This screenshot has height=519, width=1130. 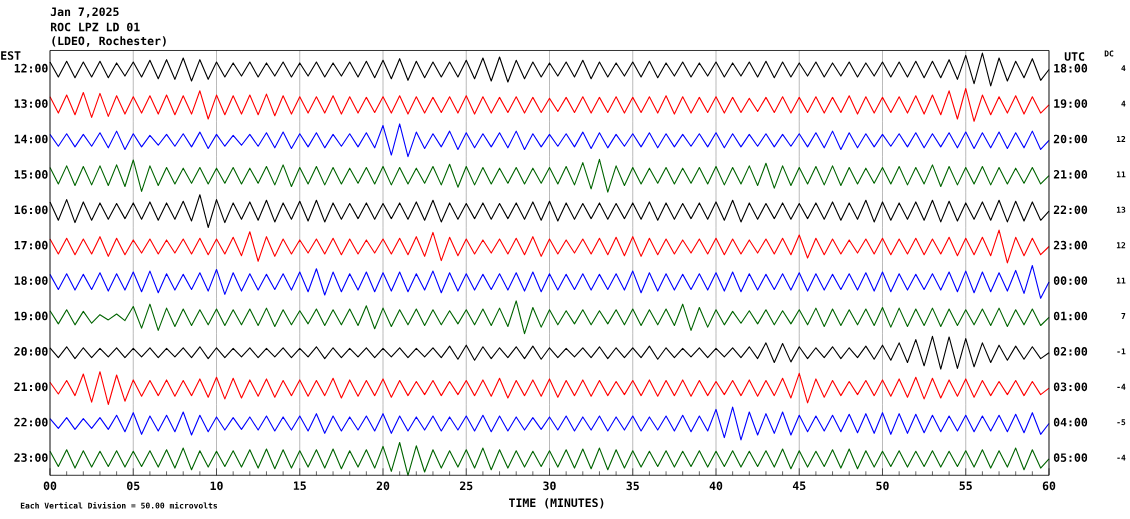 What do you see at coordinates (31, 351) in the screenshot?
I see `y-axis-title: 20:00` at bounding box center [31, 351].